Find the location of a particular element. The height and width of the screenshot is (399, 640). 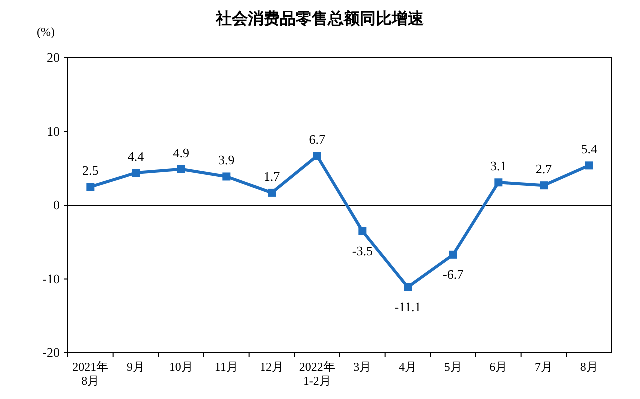

xtick: 2022年 1-2月 is located at coordinates (317, 374).